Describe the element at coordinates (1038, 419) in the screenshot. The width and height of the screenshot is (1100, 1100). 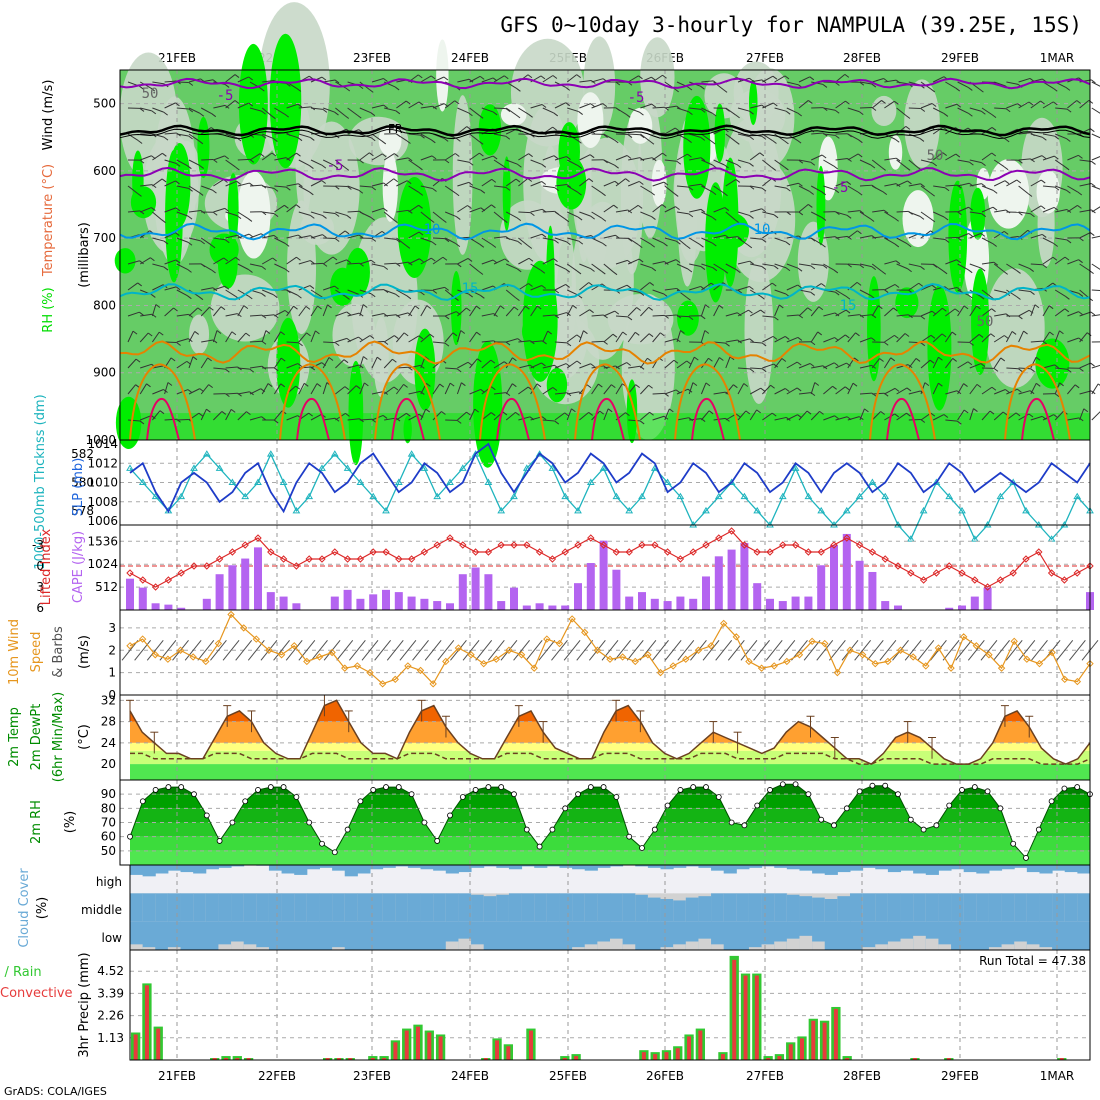
I see `temp-contour-25-surface` at that location.